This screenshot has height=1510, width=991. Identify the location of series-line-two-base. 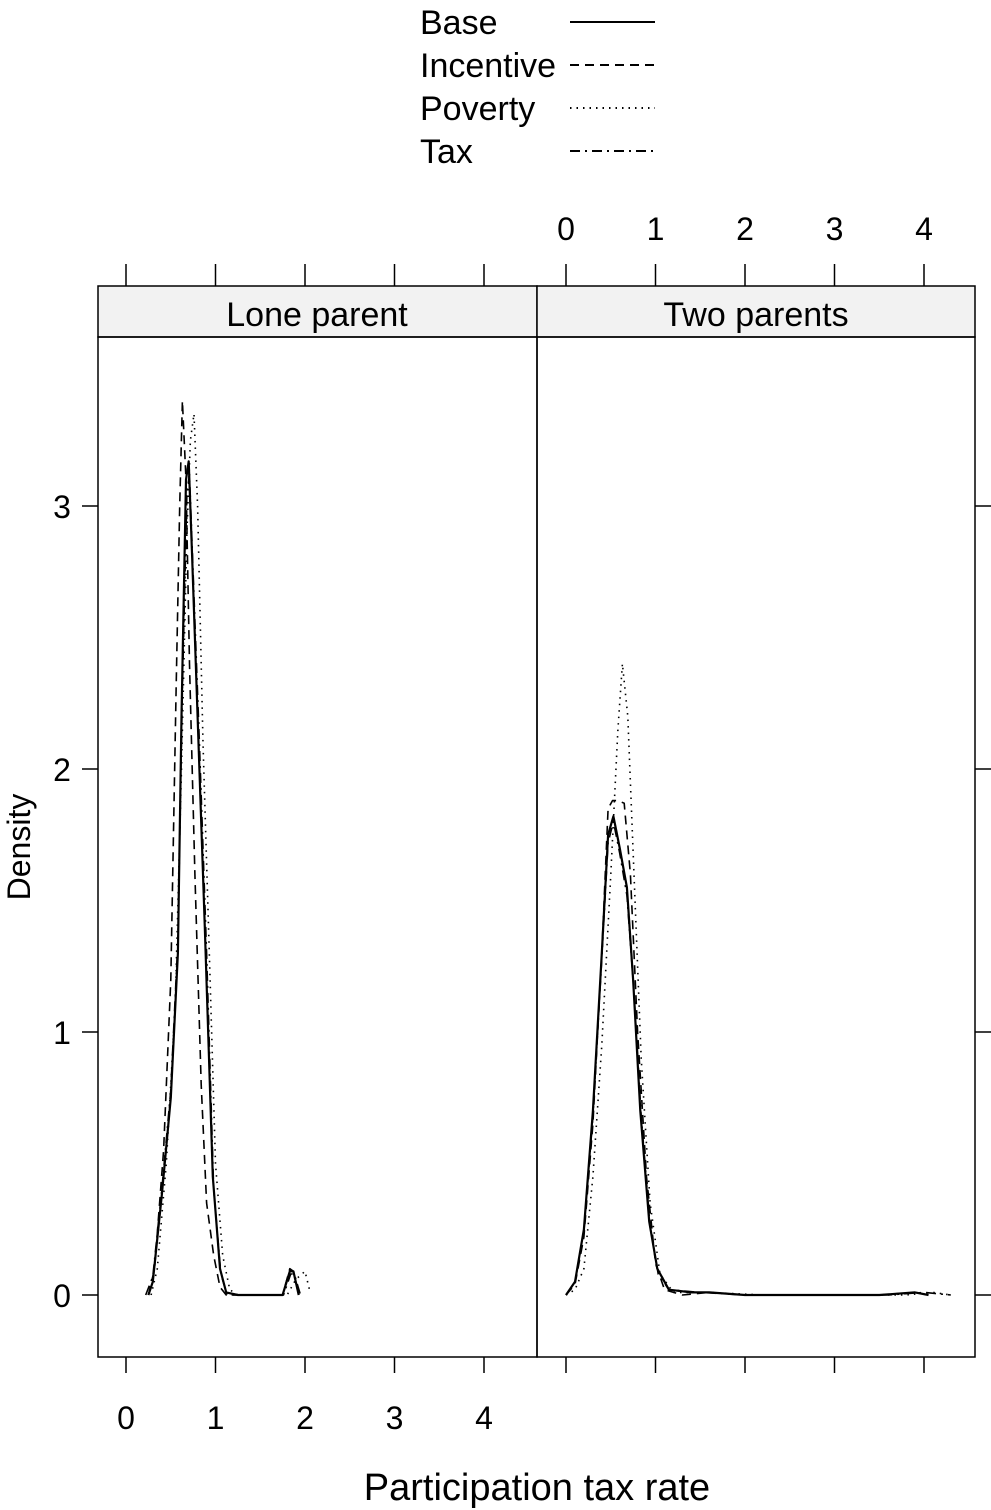
(747, 1056).